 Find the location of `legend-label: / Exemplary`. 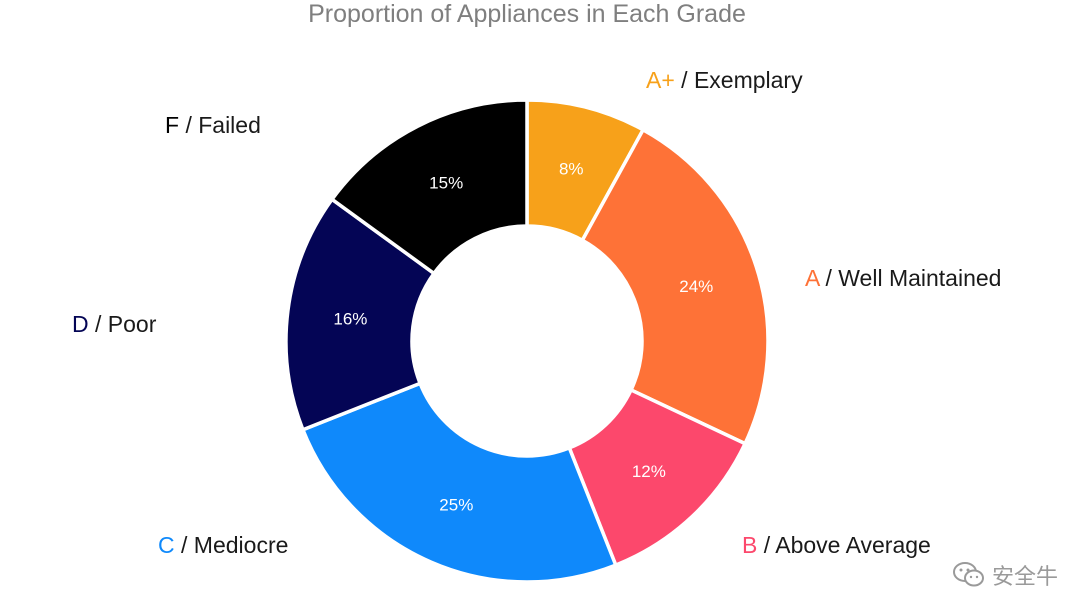

legend-label: / Exemplary is located at coordinates (739, 80).